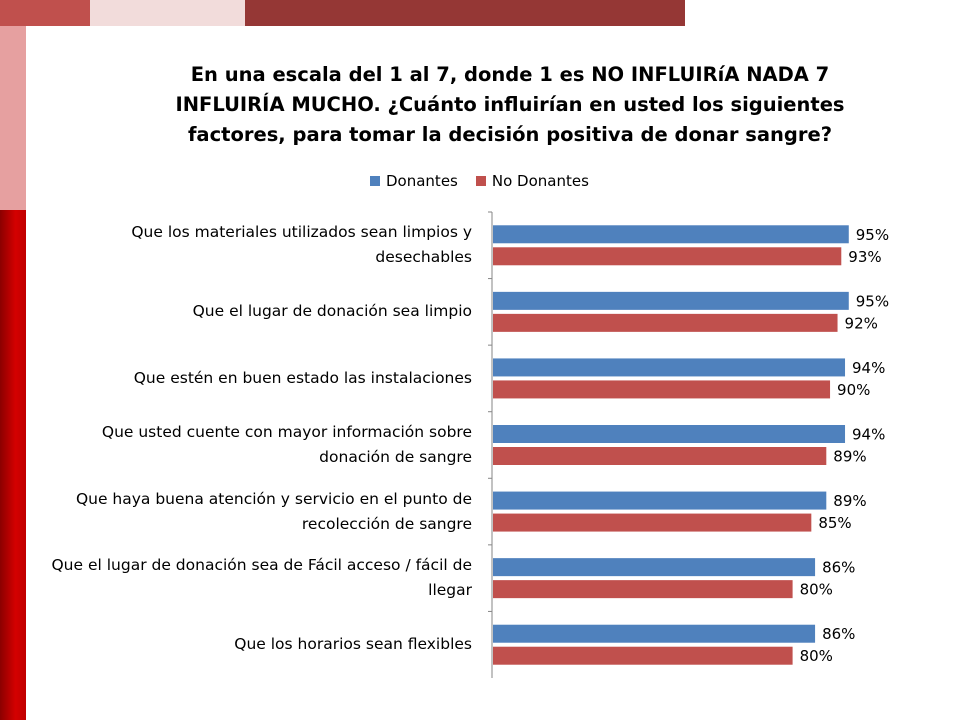 This screenshot has height=720, width=960. What do you see at coordinates (864, 257) in the screenshot?
I see `data-label: 93%` at bounding box center [864, 257].